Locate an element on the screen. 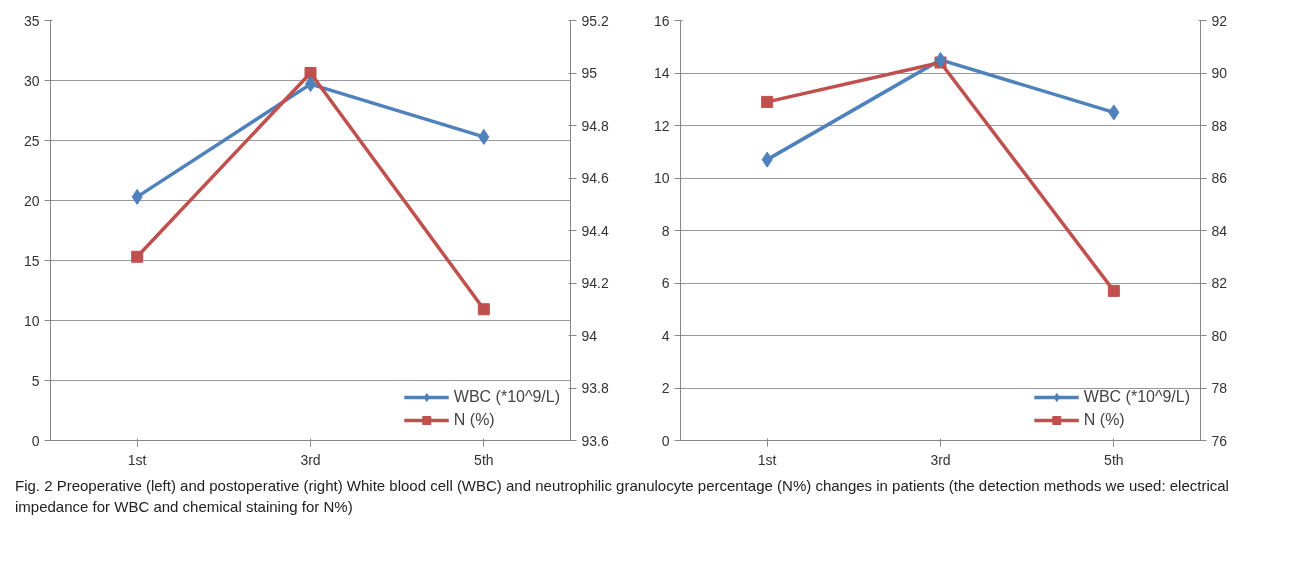 This screenshot has height=580, width=1293. y2-tick-label: 82 is located at coordinates (1219, 283).